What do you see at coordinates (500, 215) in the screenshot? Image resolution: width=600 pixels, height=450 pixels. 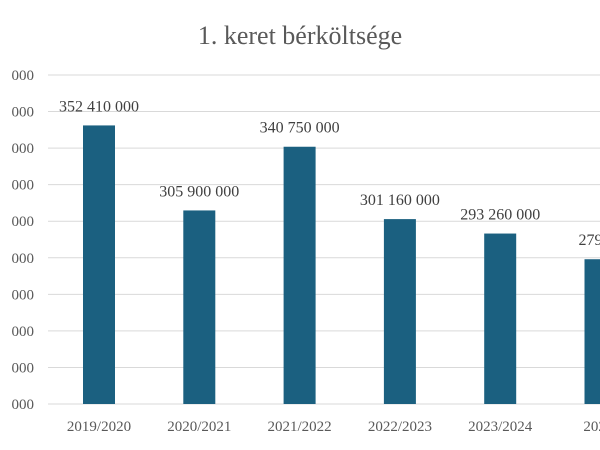 I see `data-label: 293 260 000` at bounding box center [500, 215].